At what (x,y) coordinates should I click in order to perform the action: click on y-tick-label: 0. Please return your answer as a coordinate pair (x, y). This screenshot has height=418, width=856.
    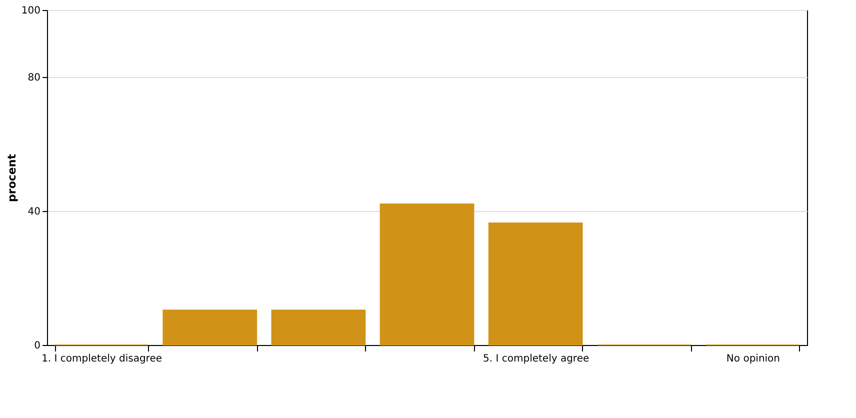
    Looking at the image, I should click on (37, 346).